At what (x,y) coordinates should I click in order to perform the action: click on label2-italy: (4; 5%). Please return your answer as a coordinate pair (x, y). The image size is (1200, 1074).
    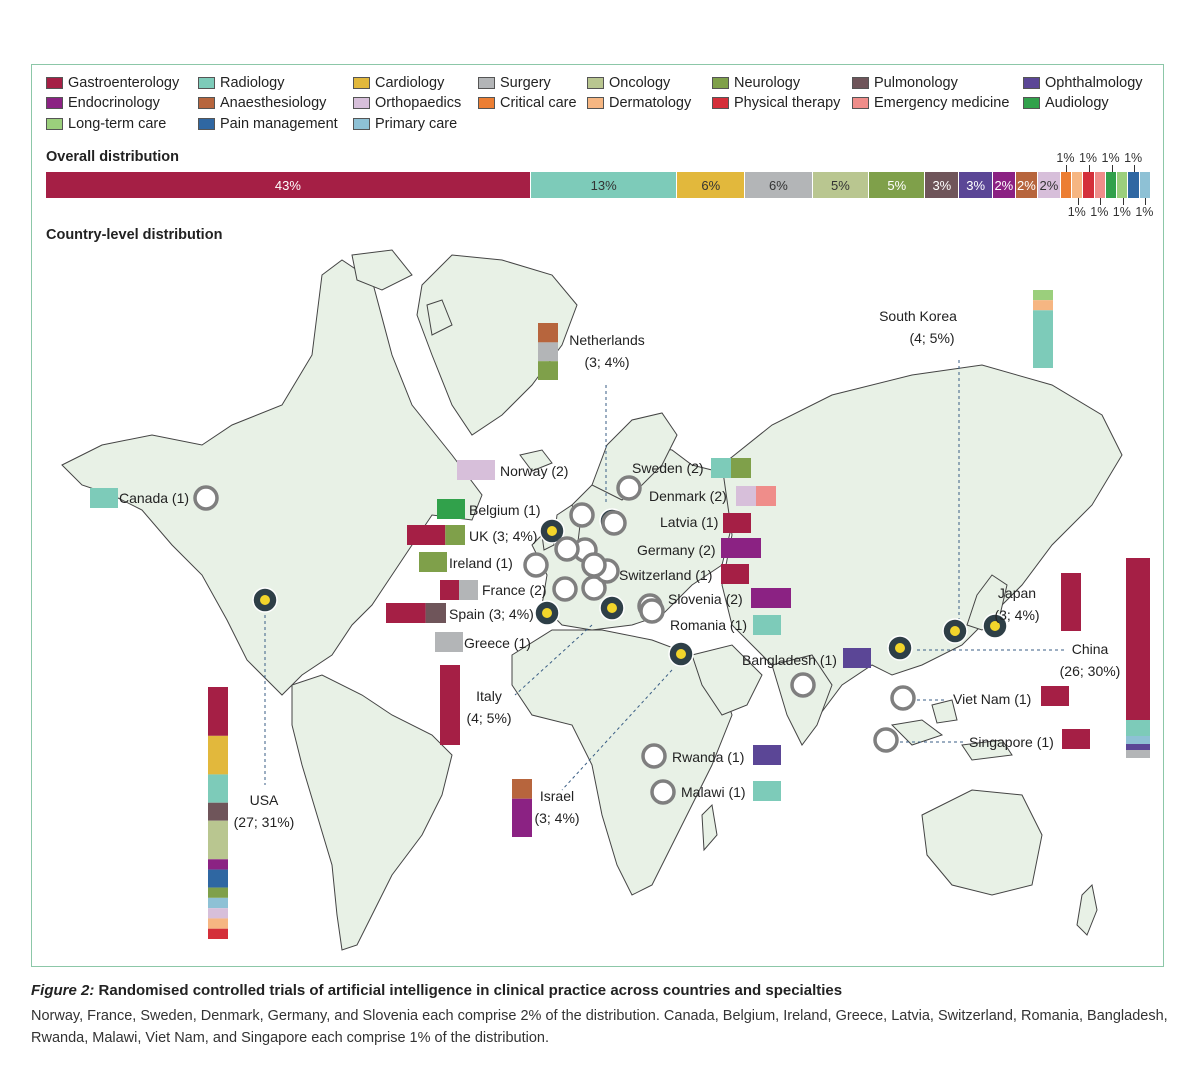
    Looking at the image, I should click on (488, 718).